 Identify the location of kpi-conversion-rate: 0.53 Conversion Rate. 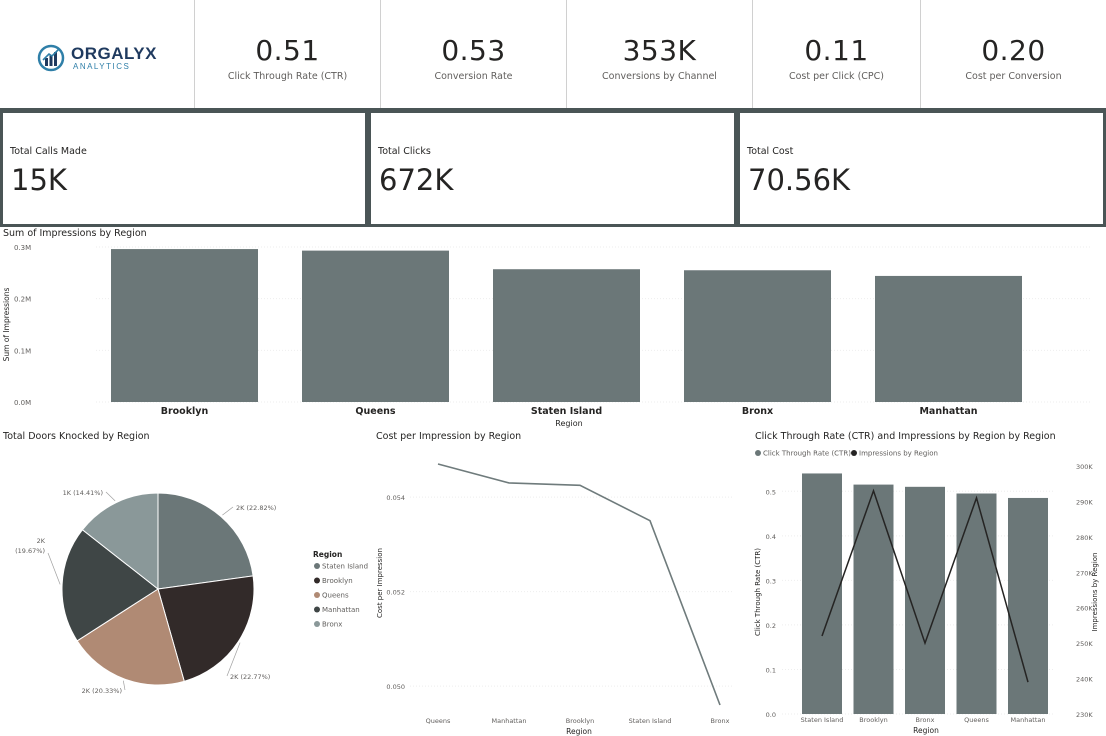
(474, 54).